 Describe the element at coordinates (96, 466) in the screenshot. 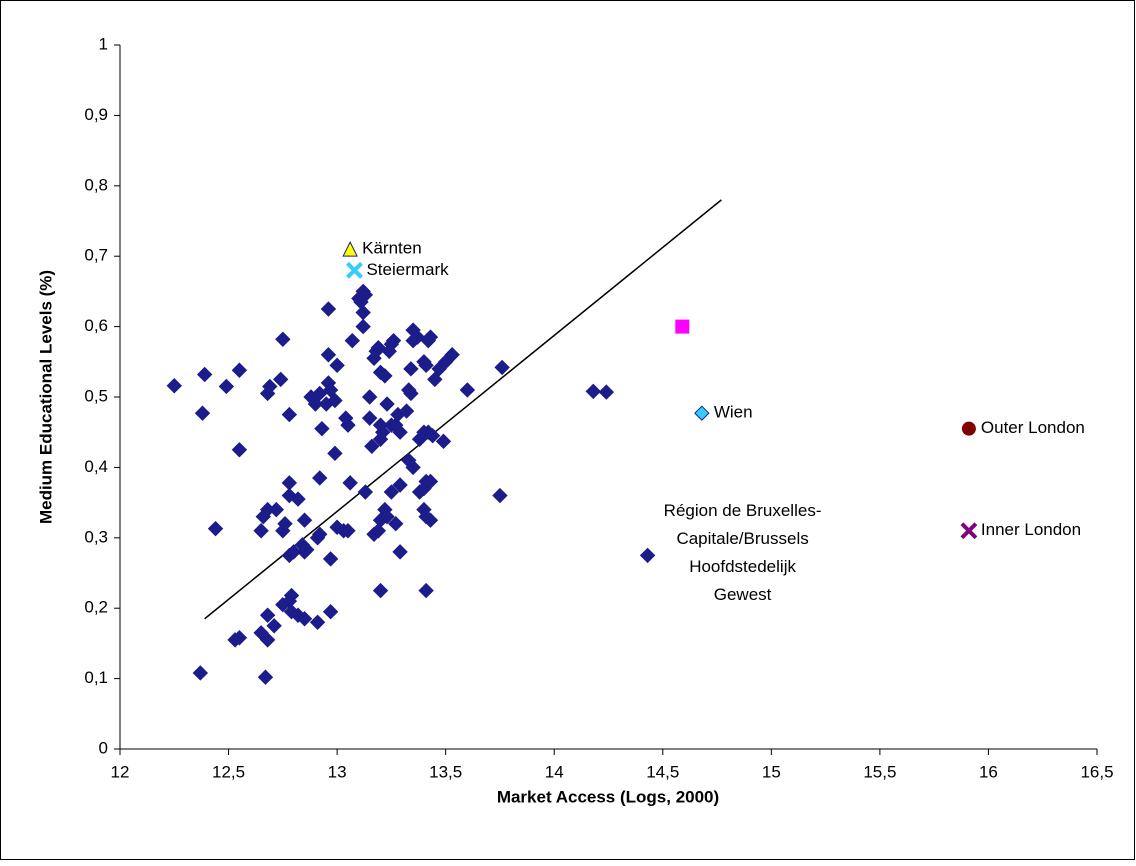

I see `y-tick-label: 0,4` at that location.